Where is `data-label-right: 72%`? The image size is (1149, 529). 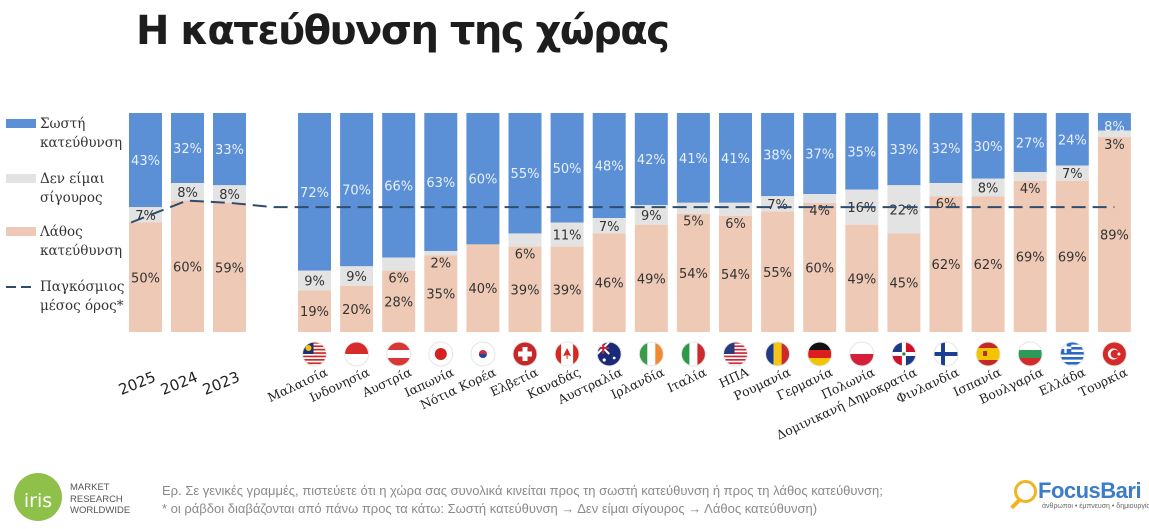 data-label-right: 72% is located at coordinates (314, 193).